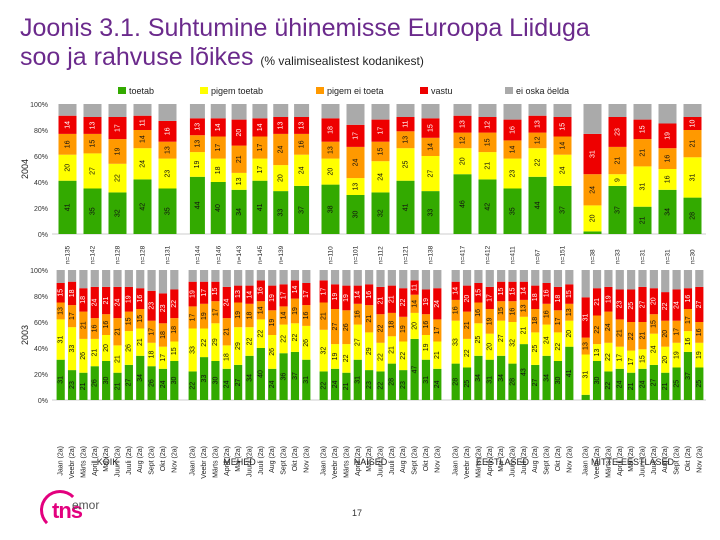 The height and width of the screenshot is (540, 720). What do you see at coordinates (25, 169) in the screenshot?
I see `panel-year-label: 2004` at bounding box center [25, 169].